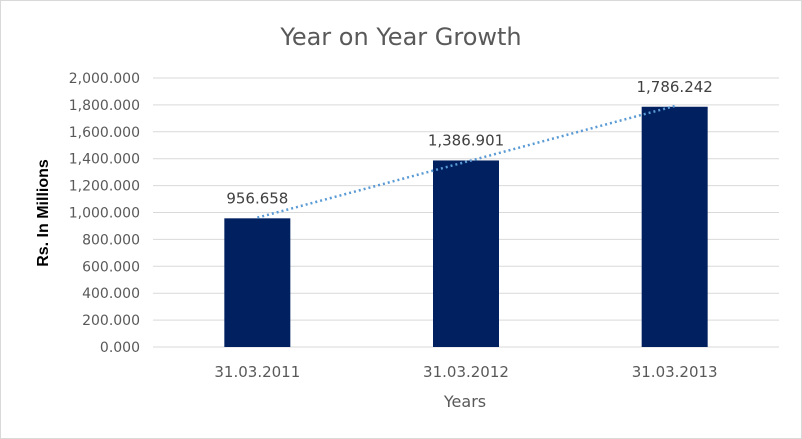  Describe the element at coordinates (257, 198) in the screenshot. I see `data-label: 956.658` at that location.